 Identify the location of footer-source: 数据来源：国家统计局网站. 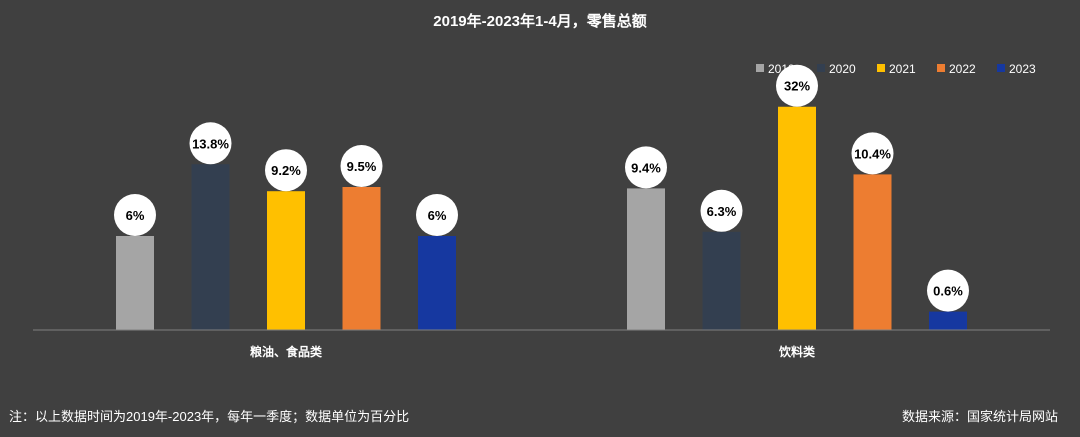
(980, 416).